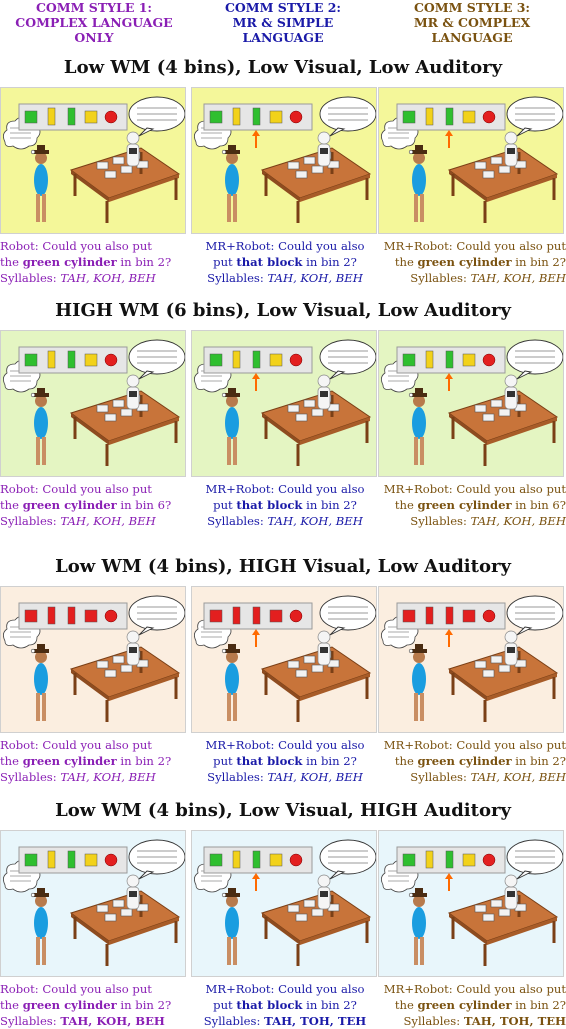 The image size is (566, 1029). What do you see at coordinates (285, 989) in the screenshot?
I see `caption-utterance: MR+Robot: Could you also` at bounding box center [285, 989].